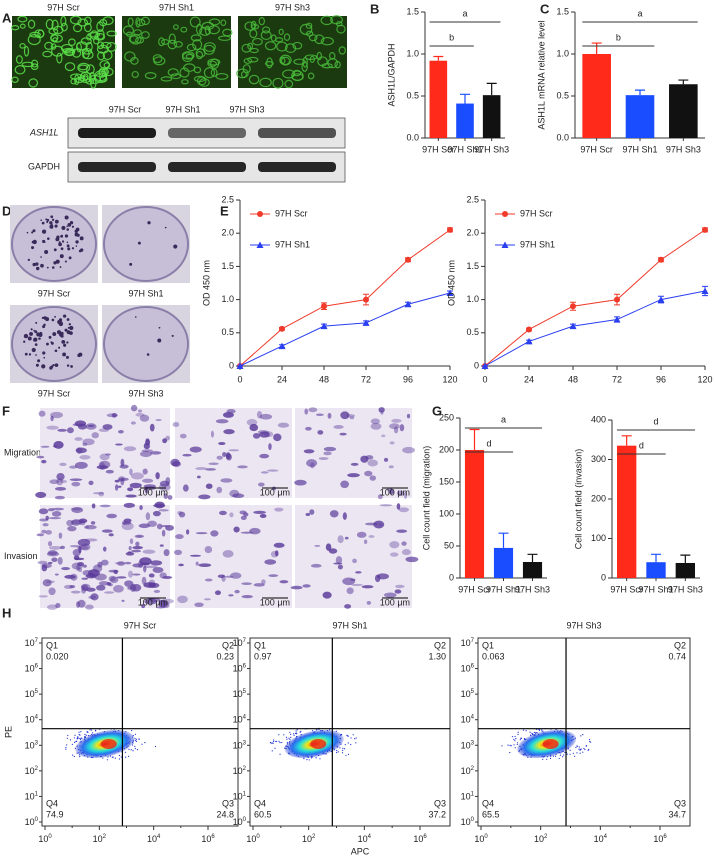 The width and height of the screenshot is (715, 861). I want to click on y-tick-label: 1.5, so click(472, 266).